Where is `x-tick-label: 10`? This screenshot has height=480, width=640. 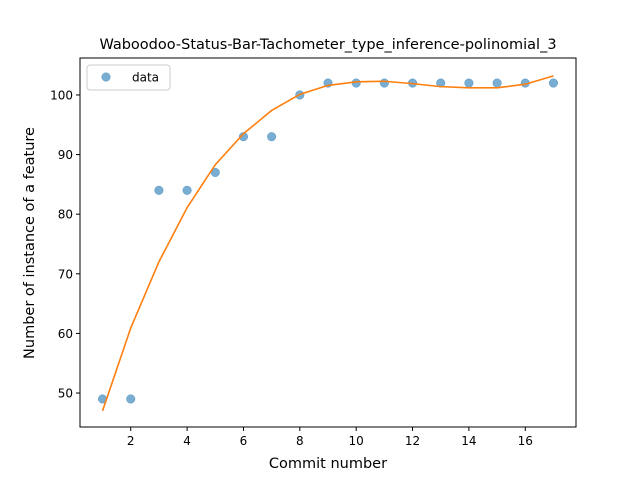 x-tick-label: 10 is located at coordinates (356, 441).